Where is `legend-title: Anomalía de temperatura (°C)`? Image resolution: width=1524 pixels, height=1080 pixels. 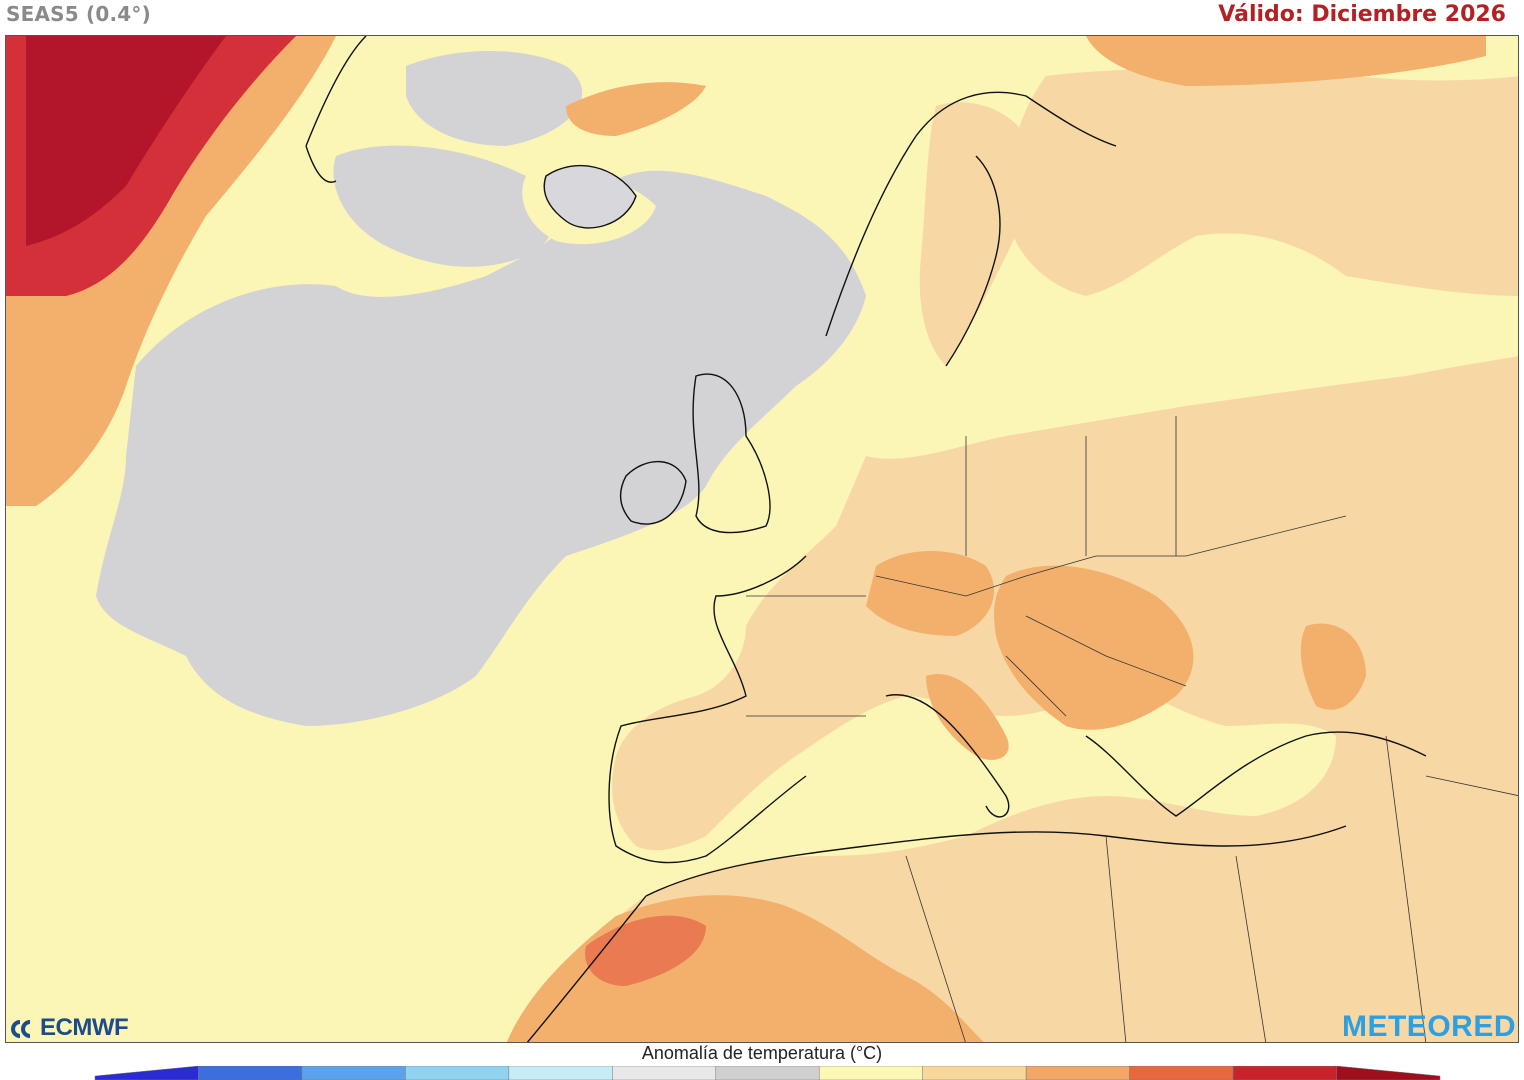 legend-title: Anomalía de temperatura (°C) is located at coordinates (762, 1053).